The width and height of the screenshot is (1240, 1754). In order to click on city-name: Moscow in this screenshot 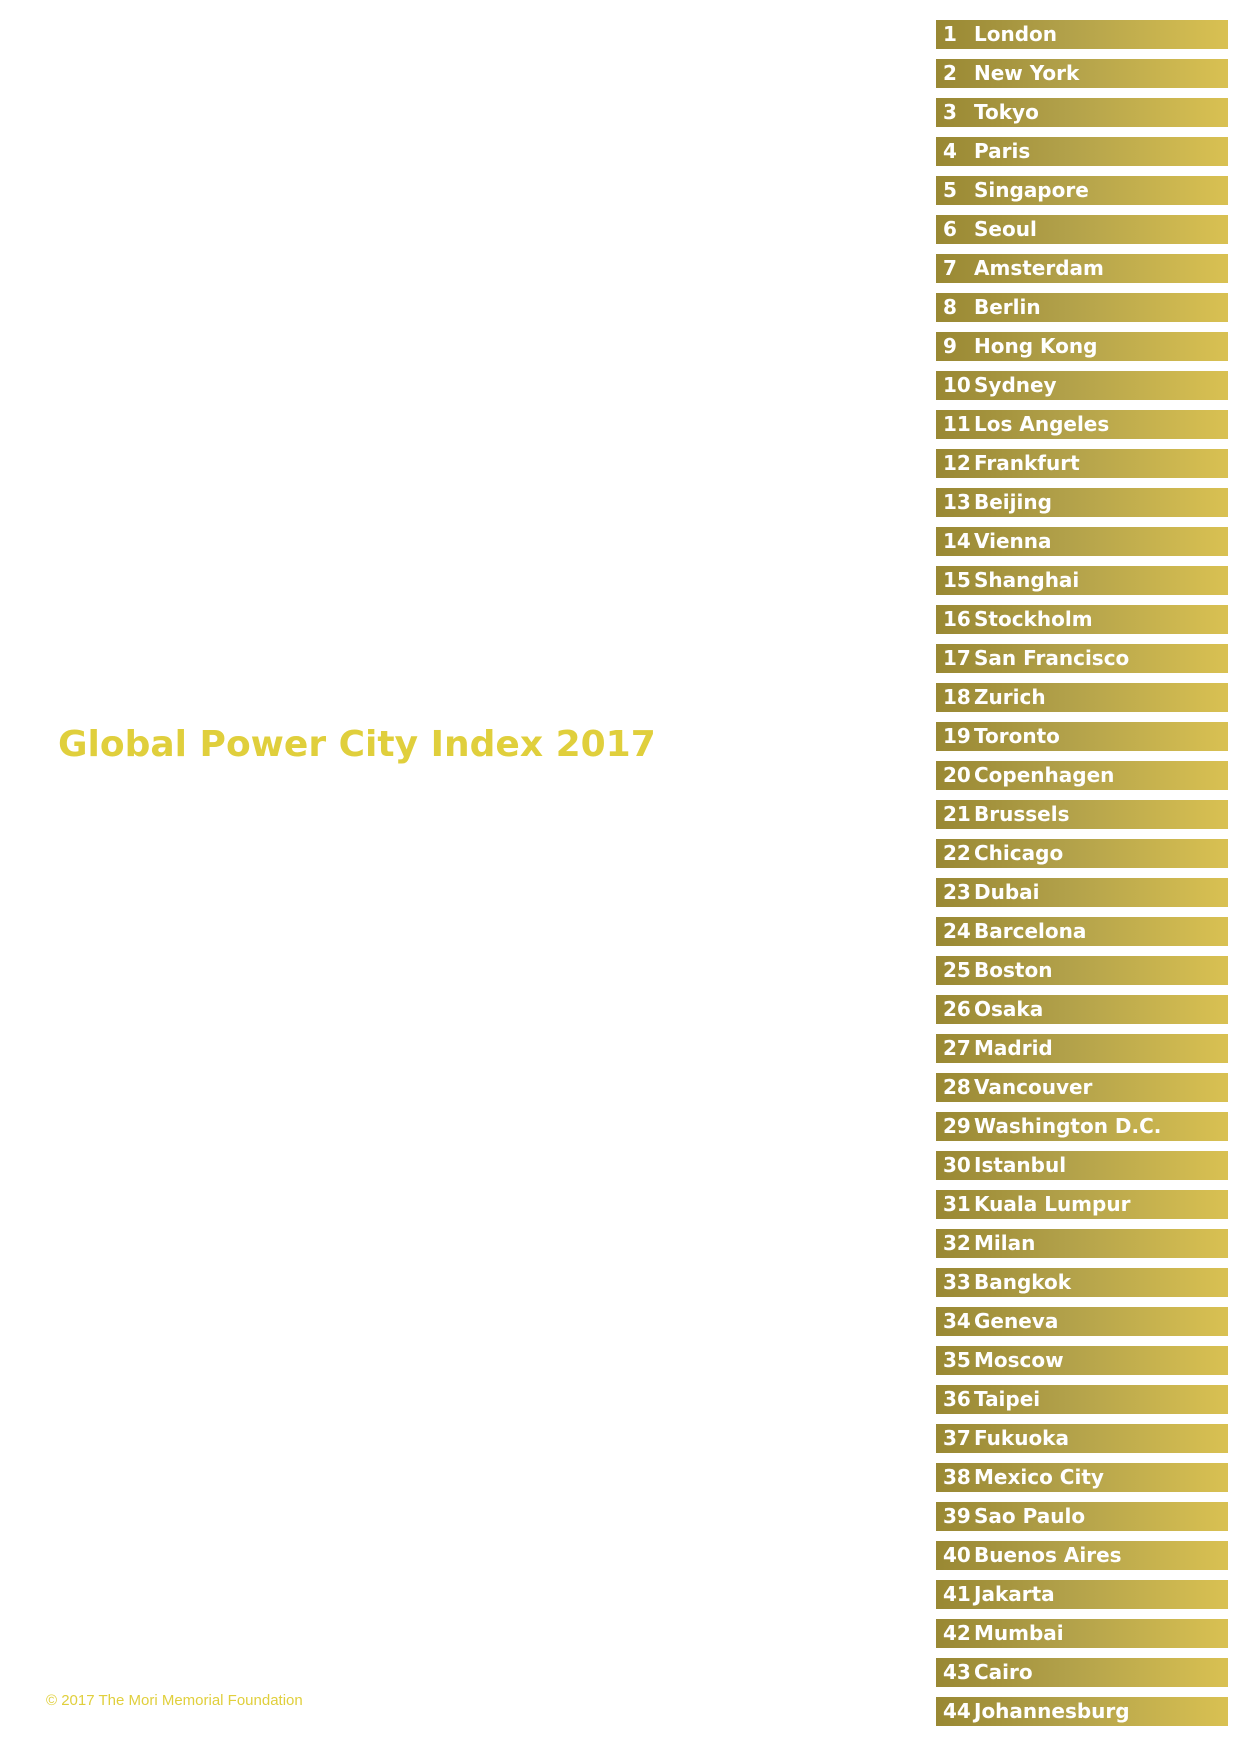, I will do `click(1019, 1360)`.